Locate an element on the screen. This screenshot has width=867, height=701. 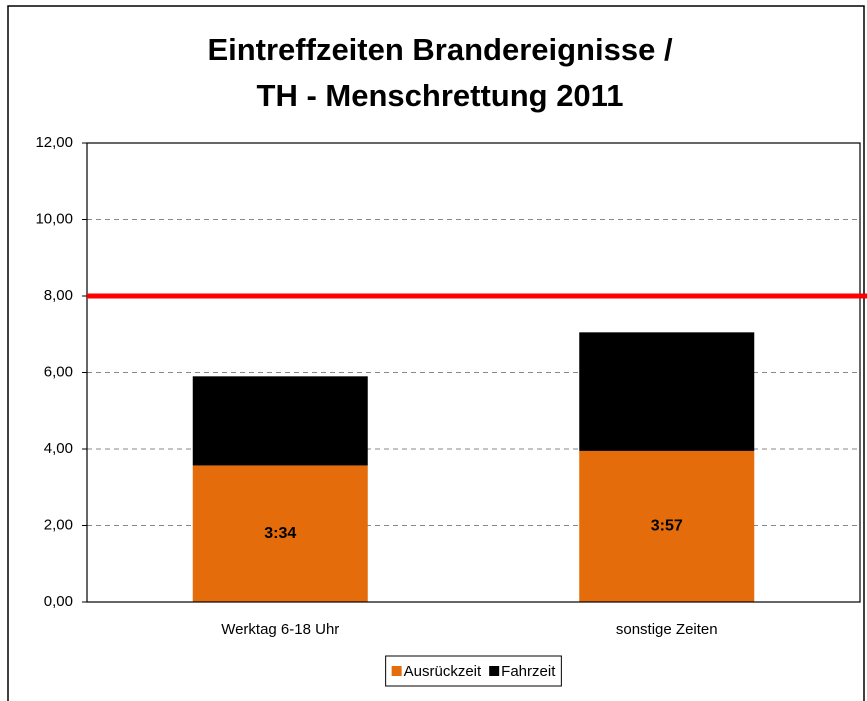
legend-box is located at coordinates (473, 671).